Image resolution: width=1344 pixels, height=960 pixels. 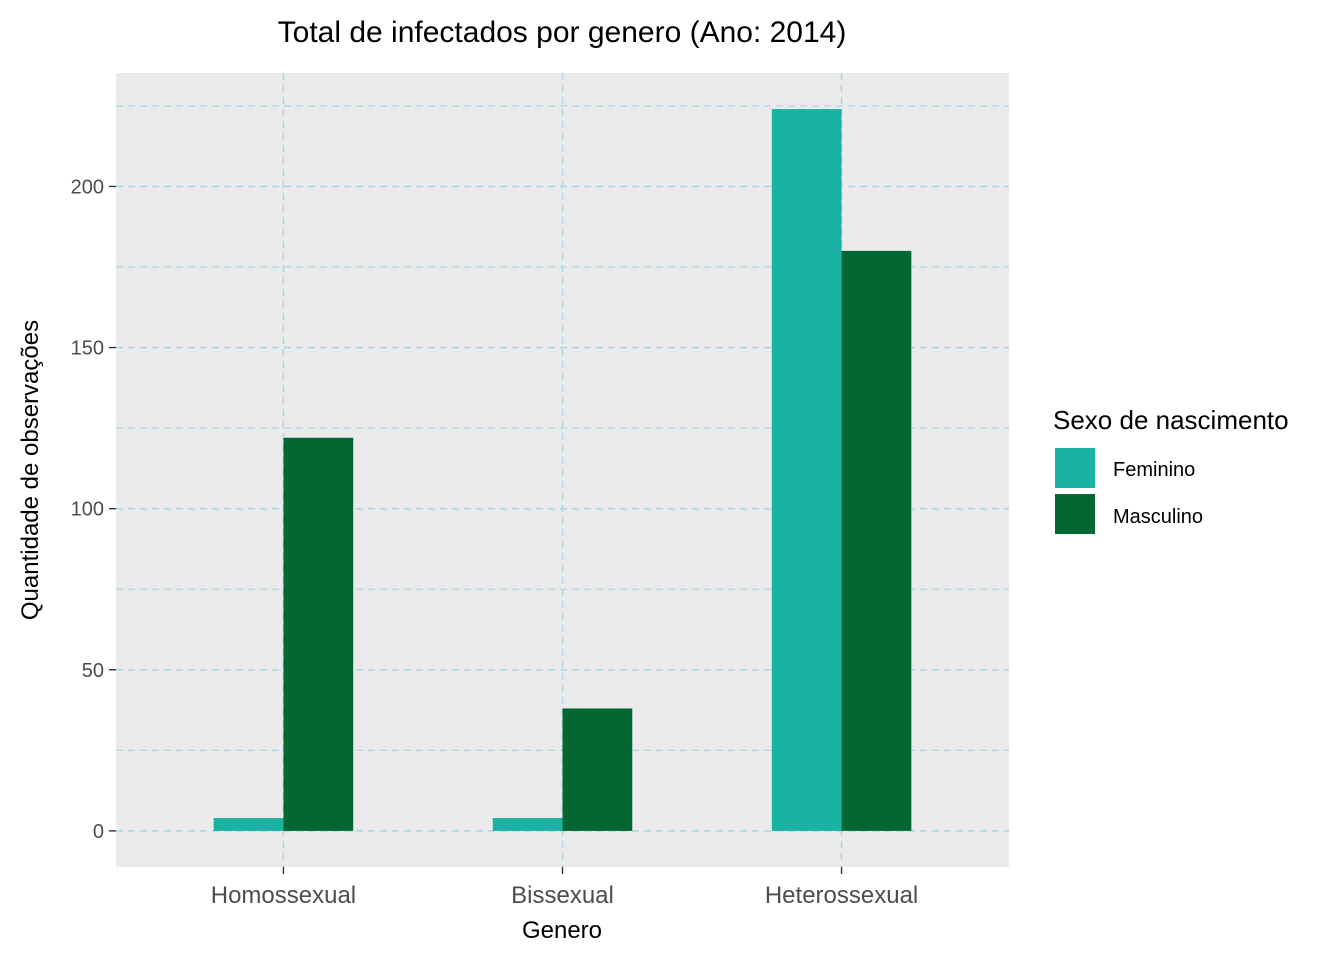 What do you see at coordinates (87, 349) in the screenshot?
I see `y-tick-label-3: 150` at bounding box center [87, 349].